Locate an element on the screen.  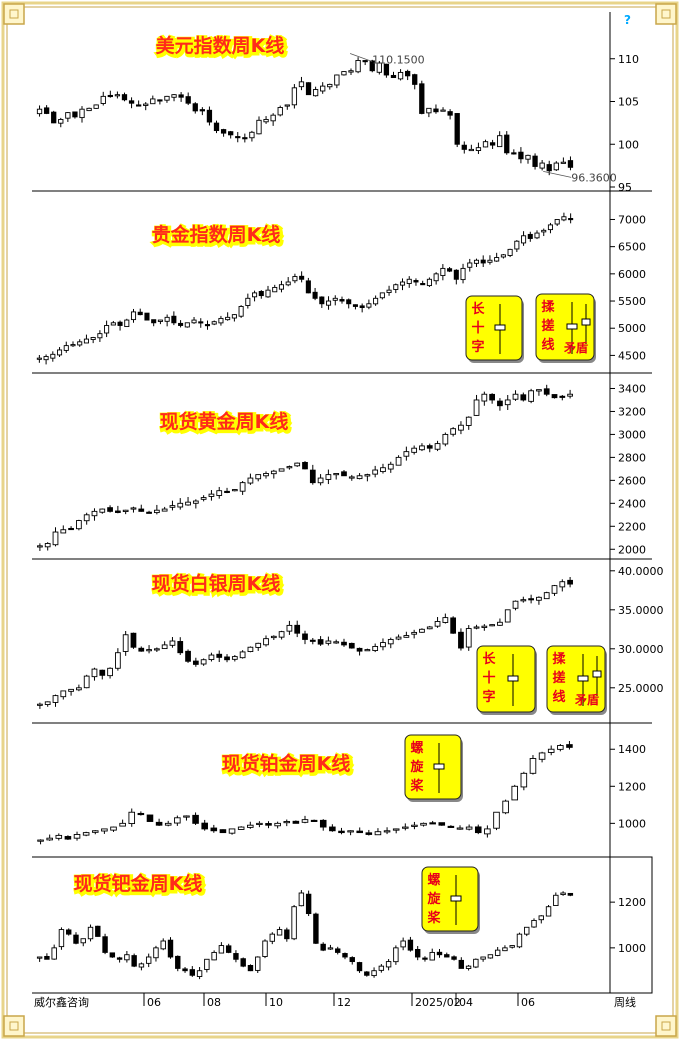
help-icon: ? is located at coordinates (627, 20).